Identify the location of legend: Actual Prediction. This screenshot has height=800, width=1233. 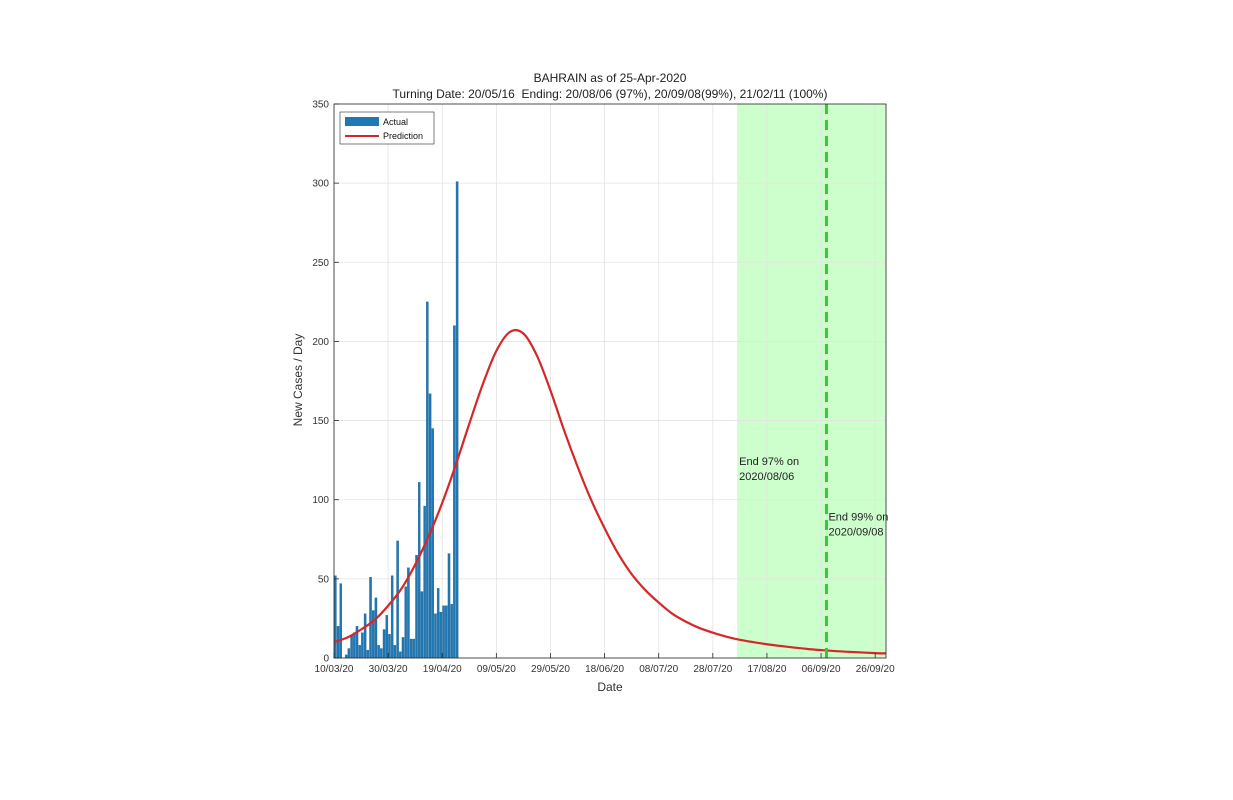
(387, 128).